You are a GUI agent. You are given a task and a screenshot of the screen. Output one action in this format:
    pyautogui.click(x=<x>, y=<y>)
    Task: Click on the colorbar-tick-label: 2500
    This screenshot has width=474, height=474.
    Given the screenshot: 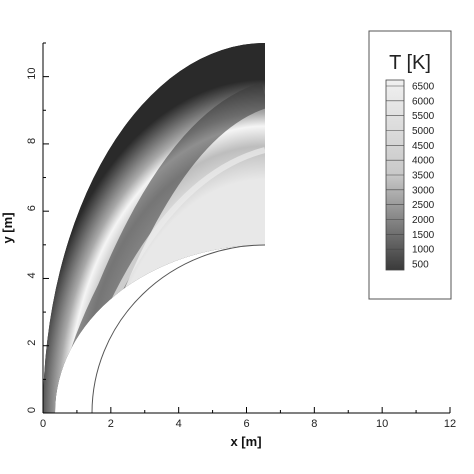 What is the action you would take?
    pyautogui.click(x=423, y=205)
    